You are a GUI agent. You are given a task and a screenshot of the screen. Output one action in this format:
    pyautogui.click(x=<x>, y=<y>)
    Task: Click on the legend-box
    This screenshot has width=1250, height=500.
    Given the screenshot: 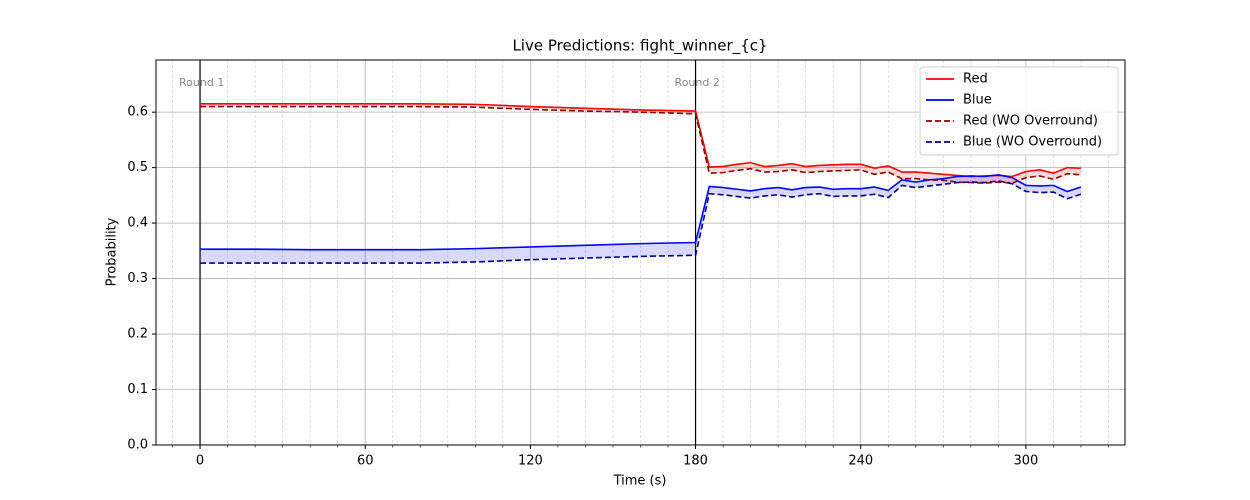 What is the action you would take?
    pyautogui.click(x=1019, y=111)
    